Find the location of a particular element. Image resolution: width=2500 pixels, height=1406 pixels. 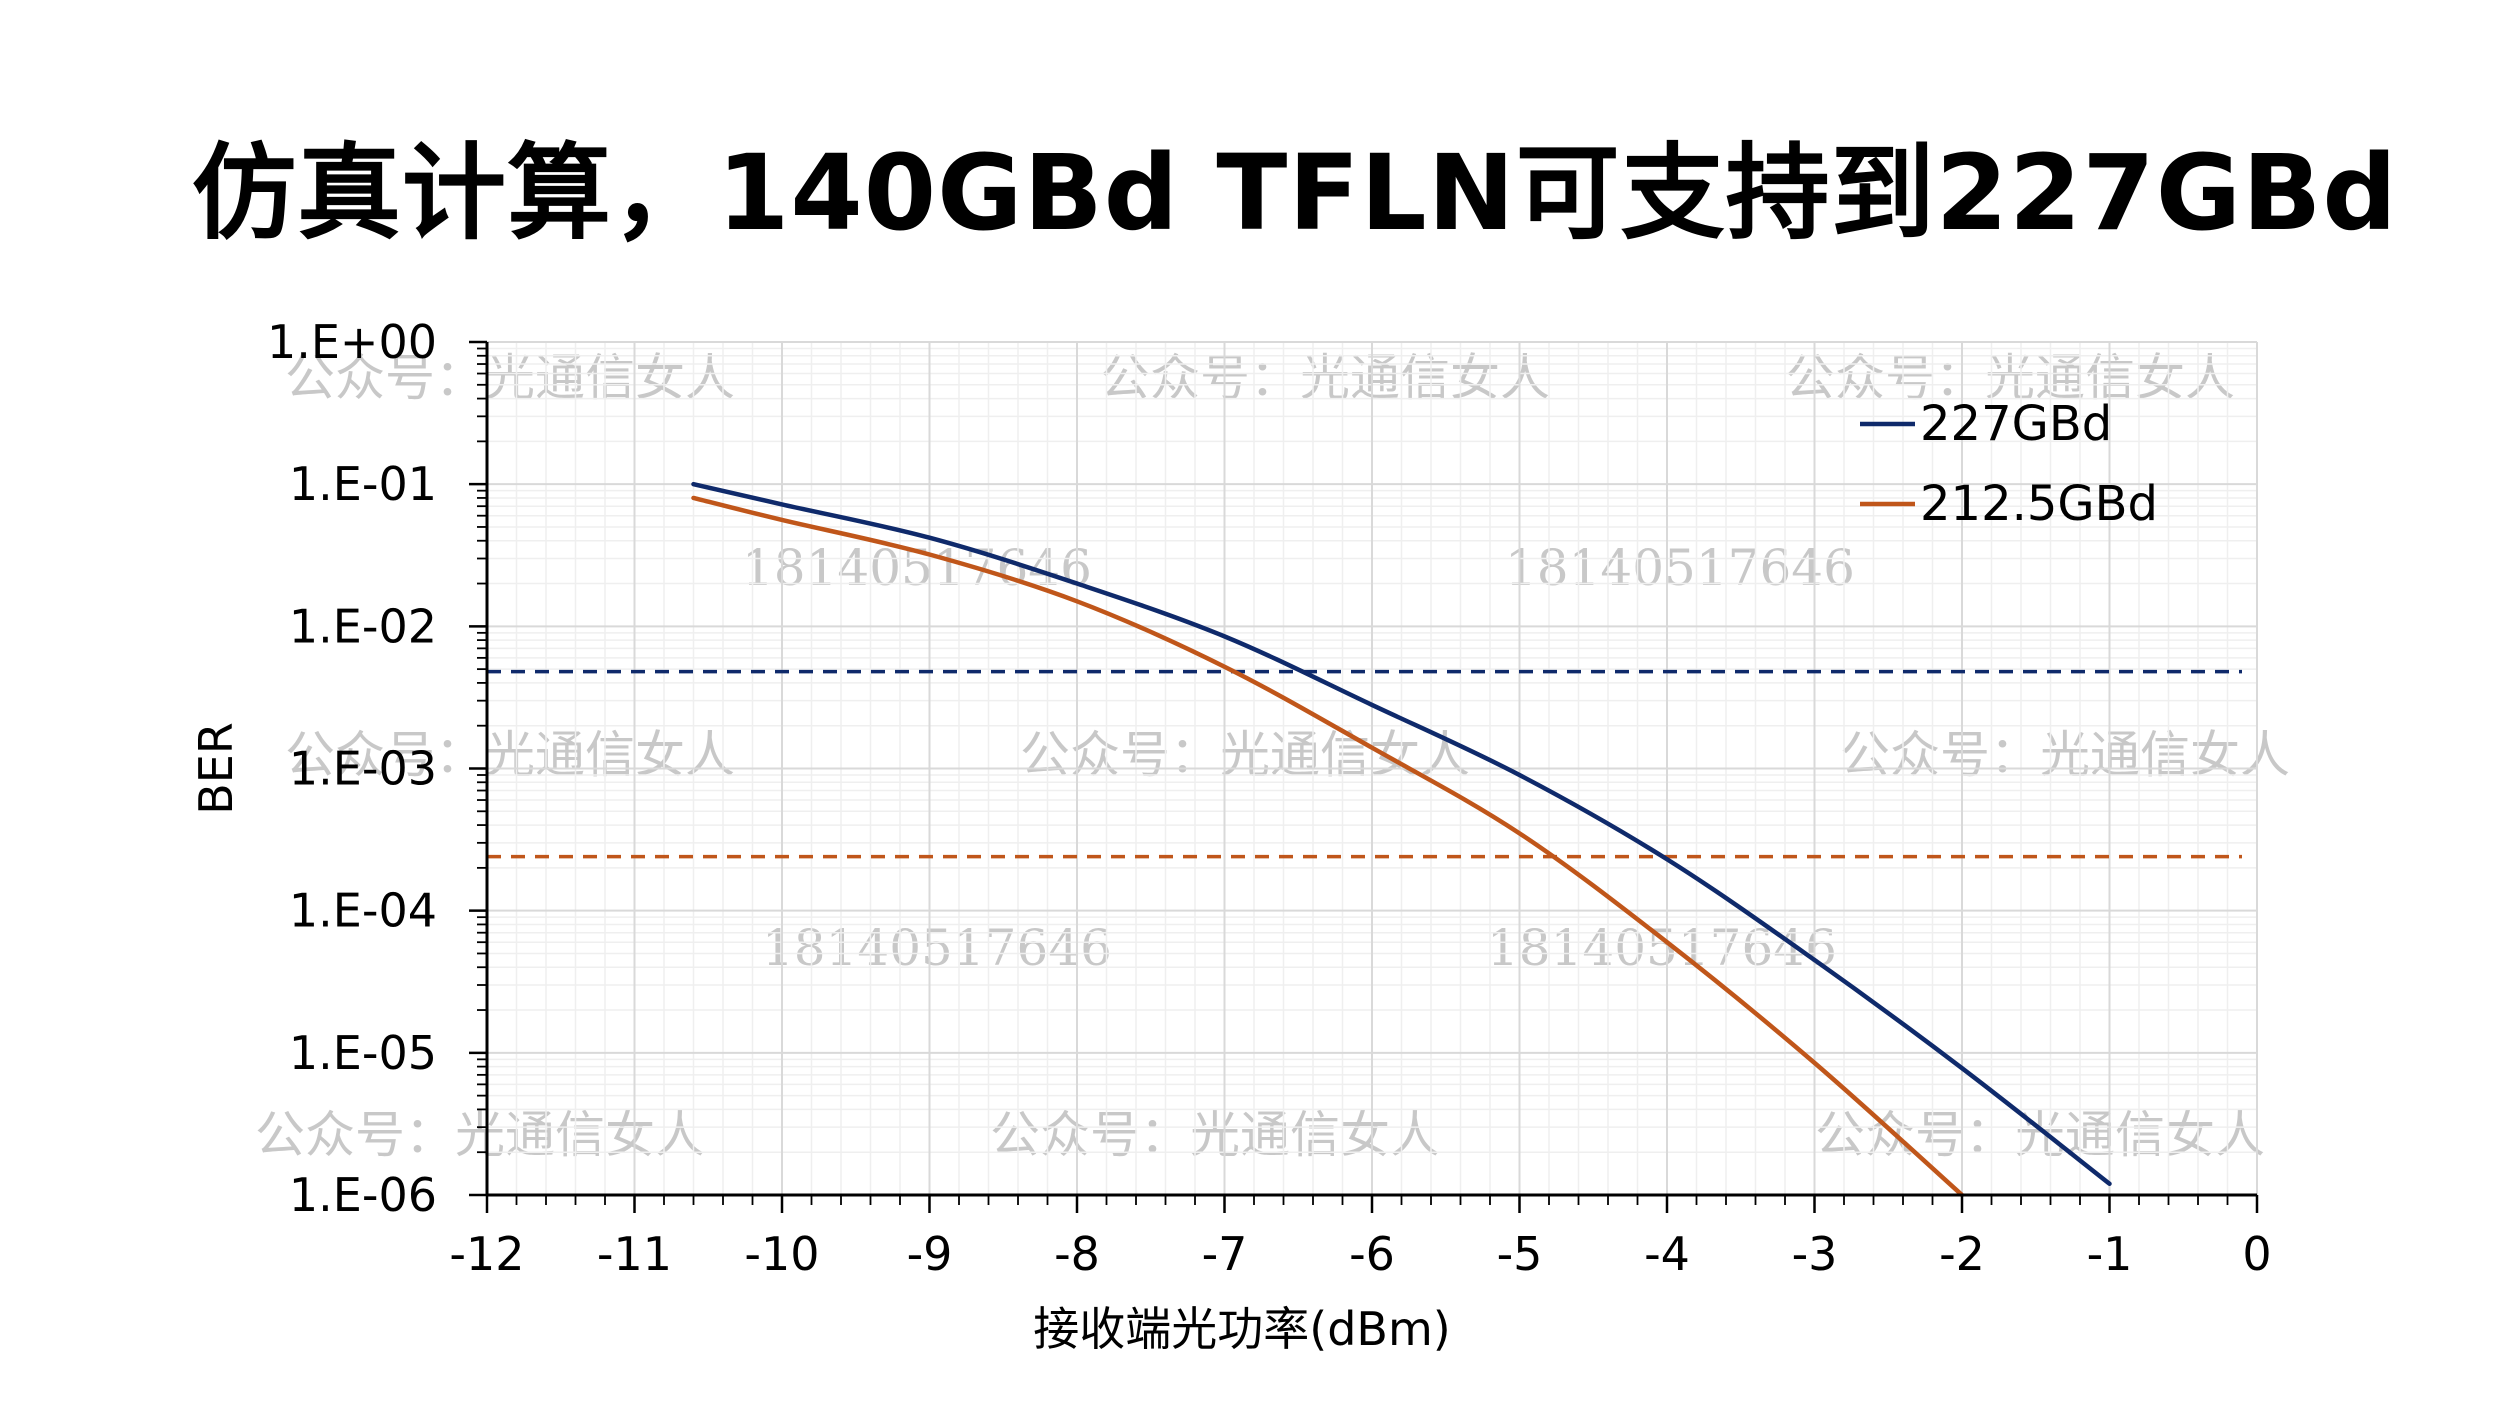

x-tick-label: -12 is located at coordinates (486, 1254).